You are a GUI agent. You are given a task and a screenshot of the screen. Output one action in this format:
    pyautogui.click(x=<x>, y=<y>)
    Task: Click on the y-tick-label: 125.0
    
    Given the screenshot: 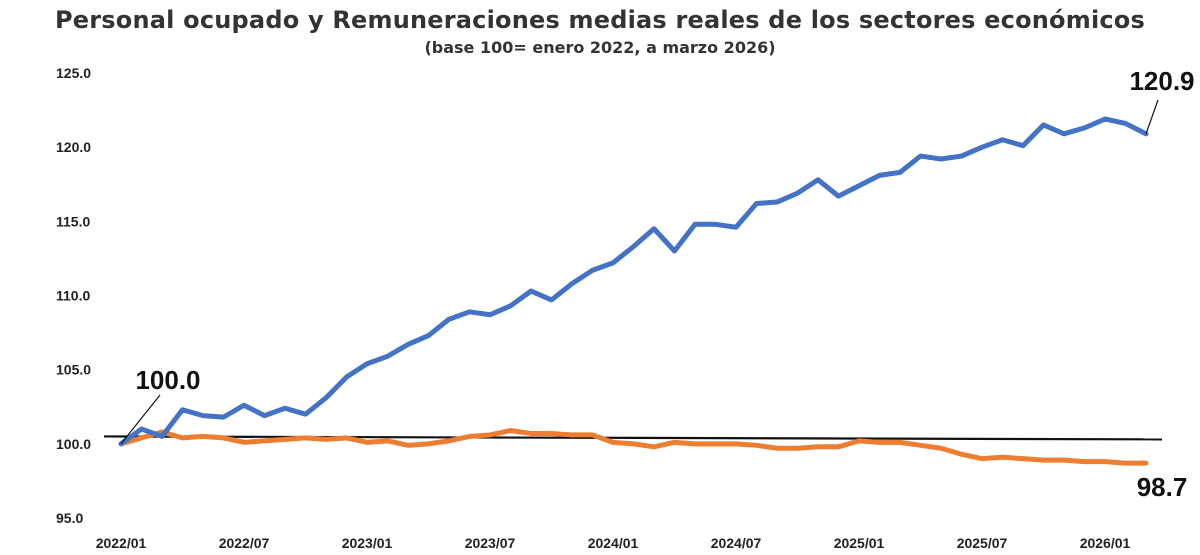 What is the action you would take?
    pyautogui.click(x=73, y=73)
    